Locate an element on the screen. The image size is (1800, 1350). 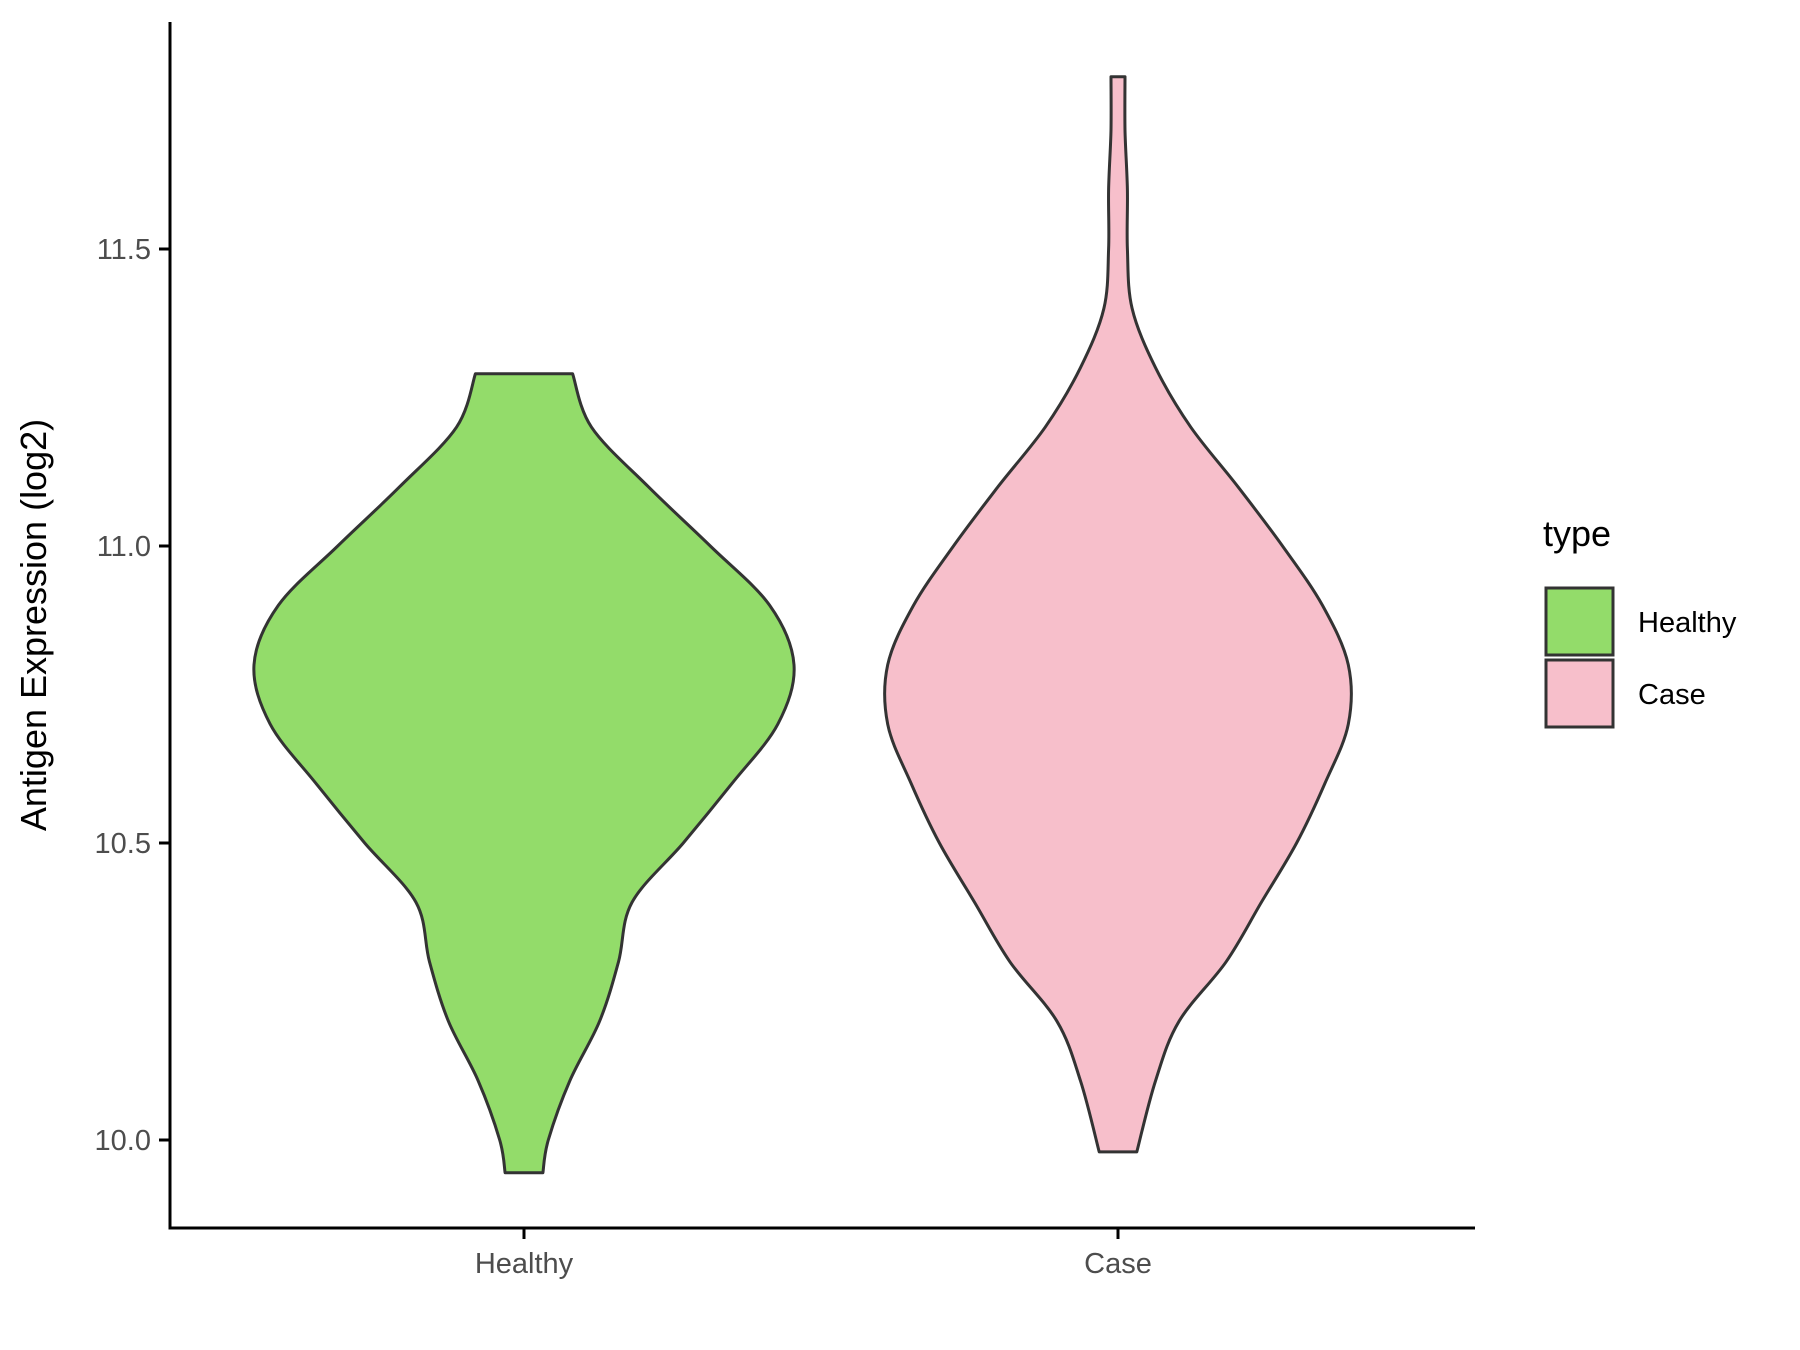
y-tick-label: 10.5 is located at coordinates (123, 844).